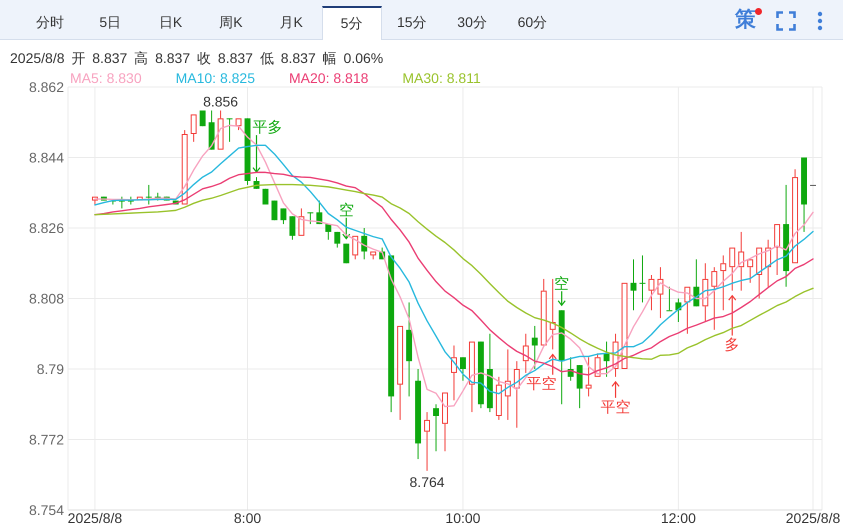 The height and width of the screenshot is (528, 843). I want to click on annotation: 8.856, so click(220, 102).